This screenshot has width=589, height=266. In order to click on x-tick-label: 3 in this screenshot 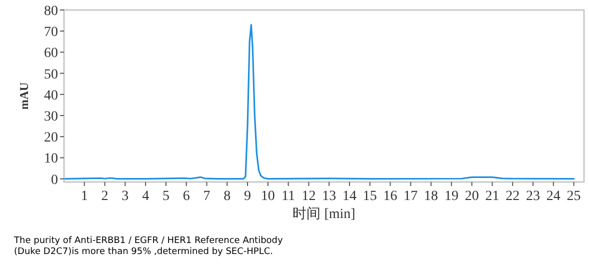, I will do `click(125, 196)`.